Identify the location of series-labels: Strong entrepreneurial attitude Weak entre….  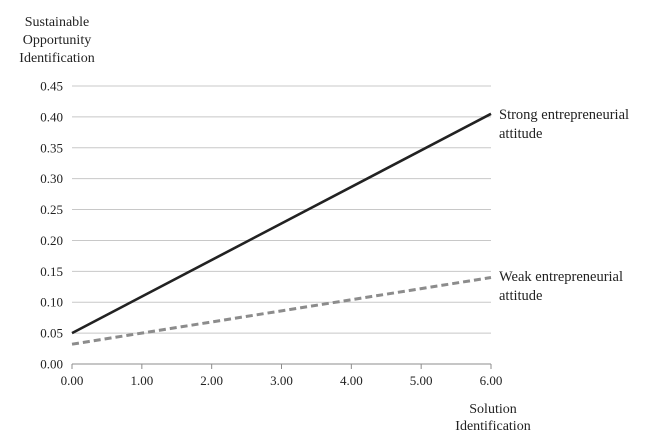
(564, 205).